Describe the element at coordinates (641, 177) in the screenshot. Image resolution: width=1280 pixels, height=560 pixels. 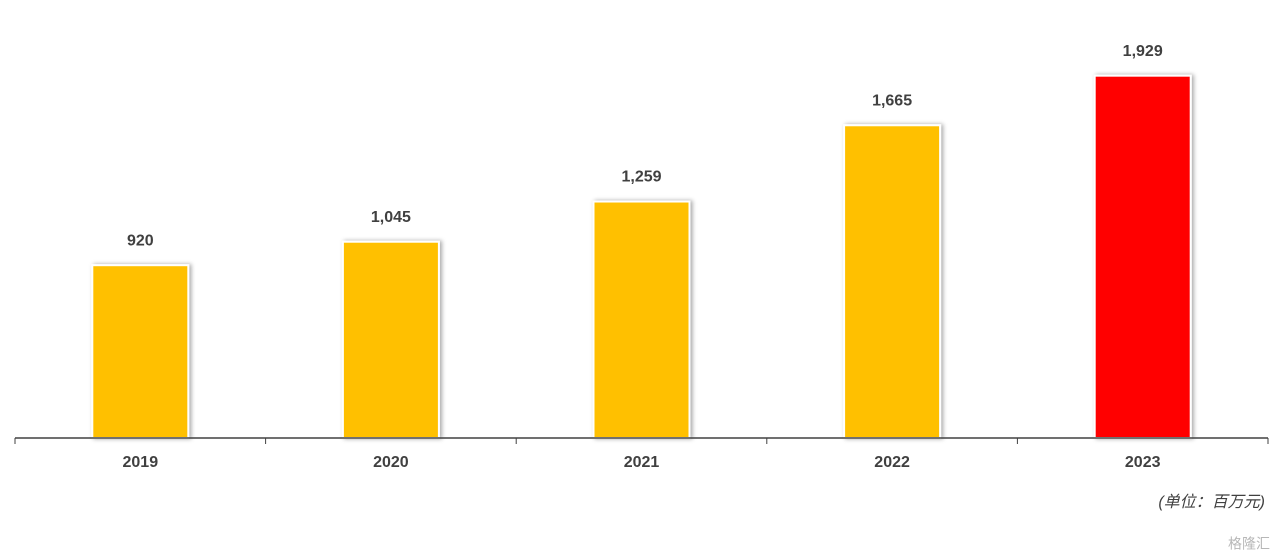
I see `value-label: 1,259` at that location.